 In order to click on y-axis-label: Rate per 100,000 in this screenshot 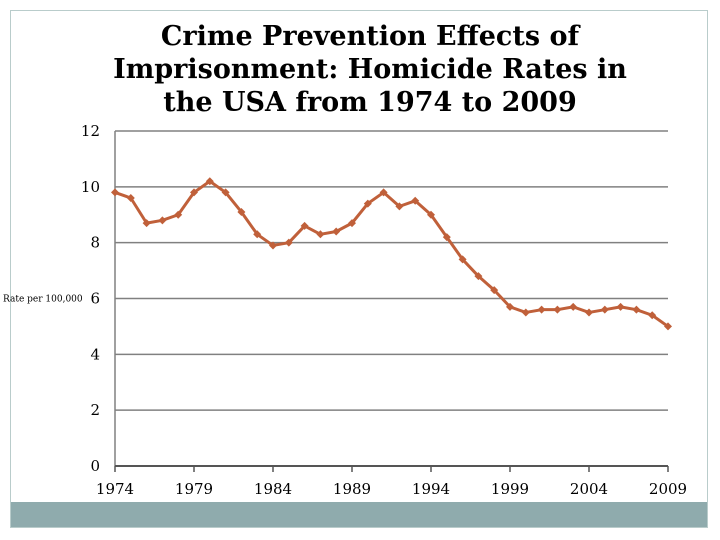, I will do `click(43, 300)`.